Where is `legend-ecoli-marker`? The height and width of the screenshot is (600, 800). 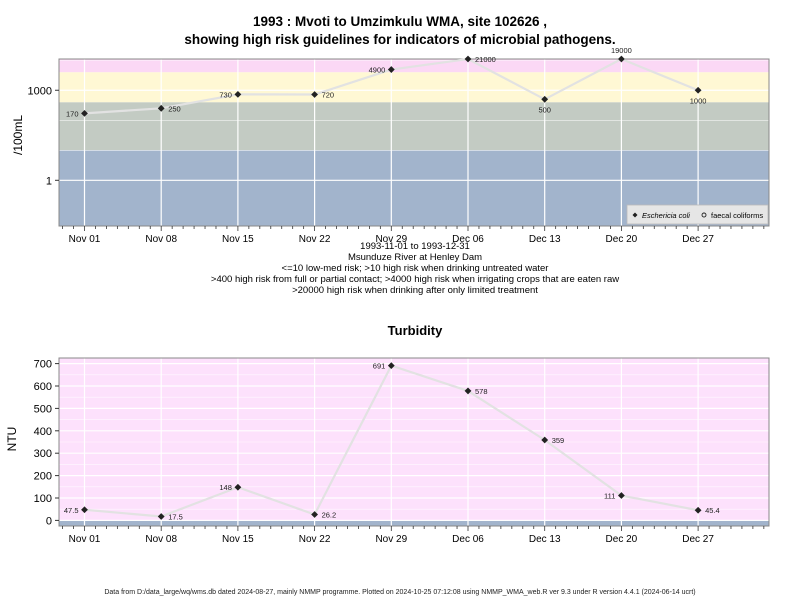
legend-ecoli-marker is located at coordinates (635, 215).